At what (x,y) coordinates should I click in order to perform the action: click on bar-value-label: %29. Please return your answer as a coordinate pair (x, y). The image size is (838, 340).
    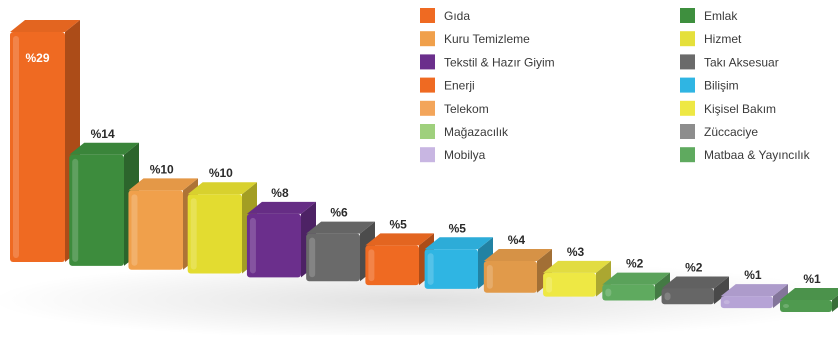
    Looking at the image, I should click on (37, 58).